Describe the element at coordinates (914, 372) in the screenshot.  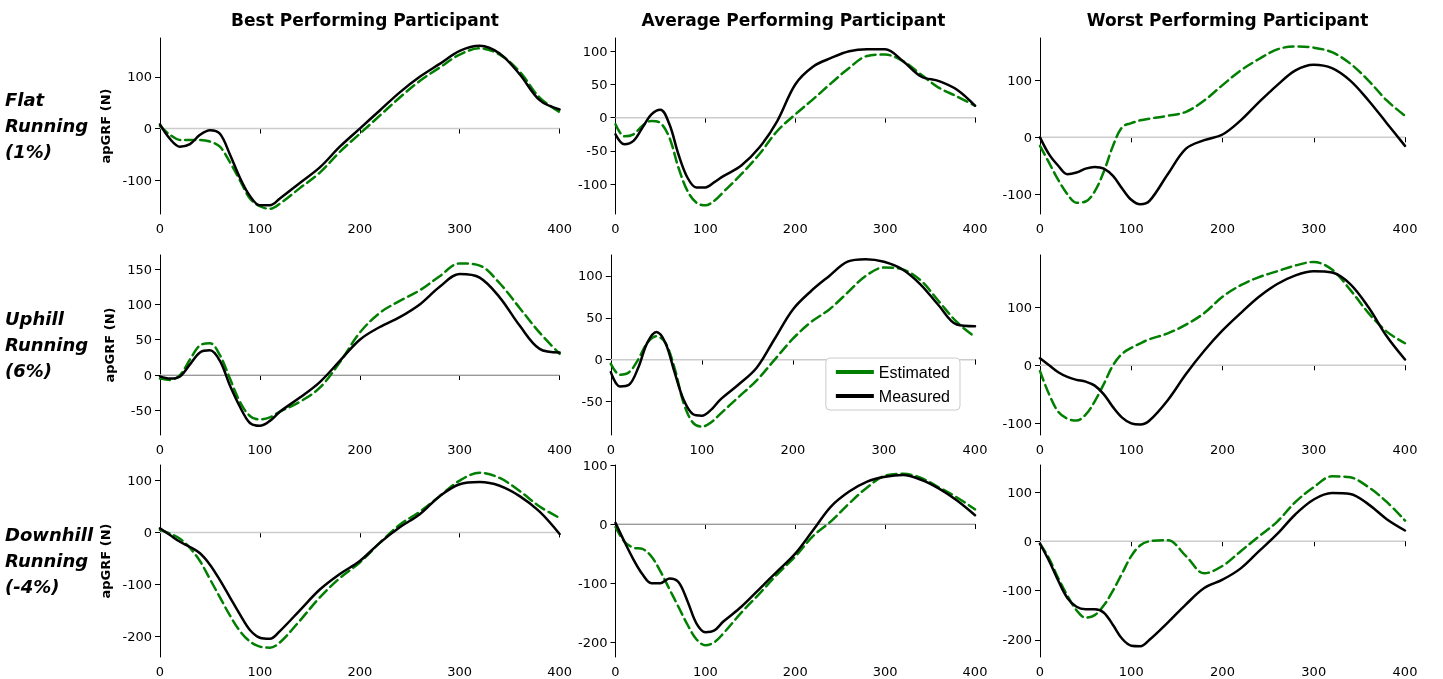
I see `legend-label: Estimated` at that location.